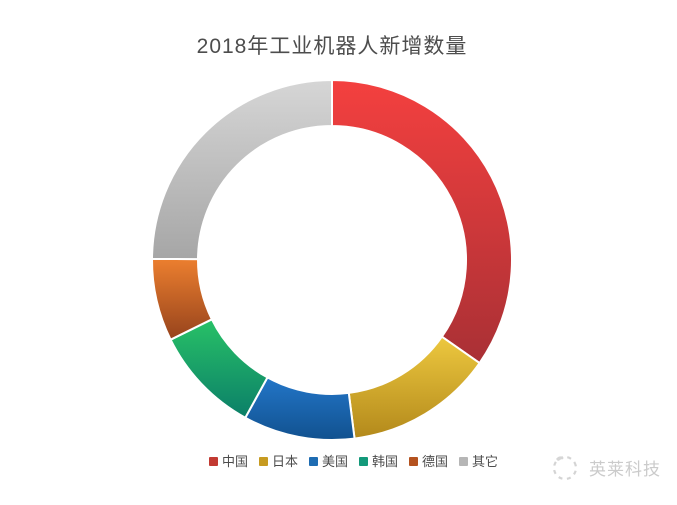 Image resolution: width=677 pixels, height=505 pixels. Describe the element at coordinates (332, 46) in the screenshot. I see `chart-title: 2018年工业机器人新增数量` at that location.